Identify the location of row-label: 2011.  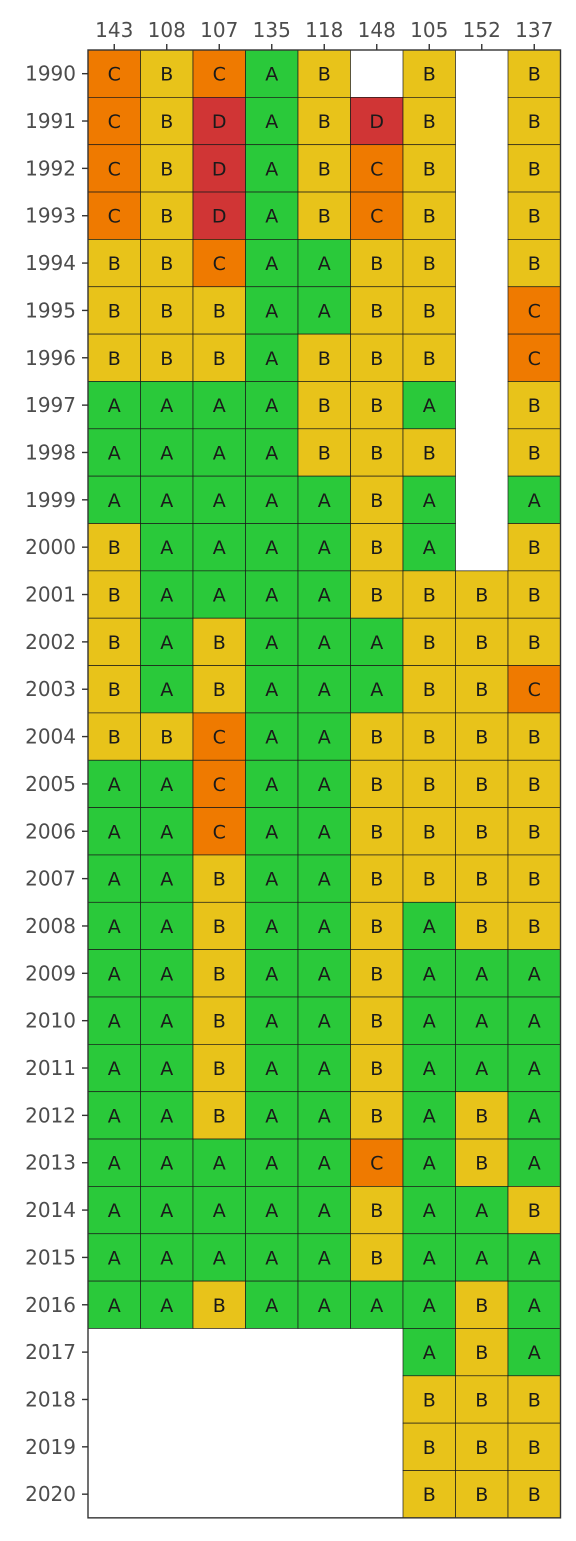
(50, 1068).